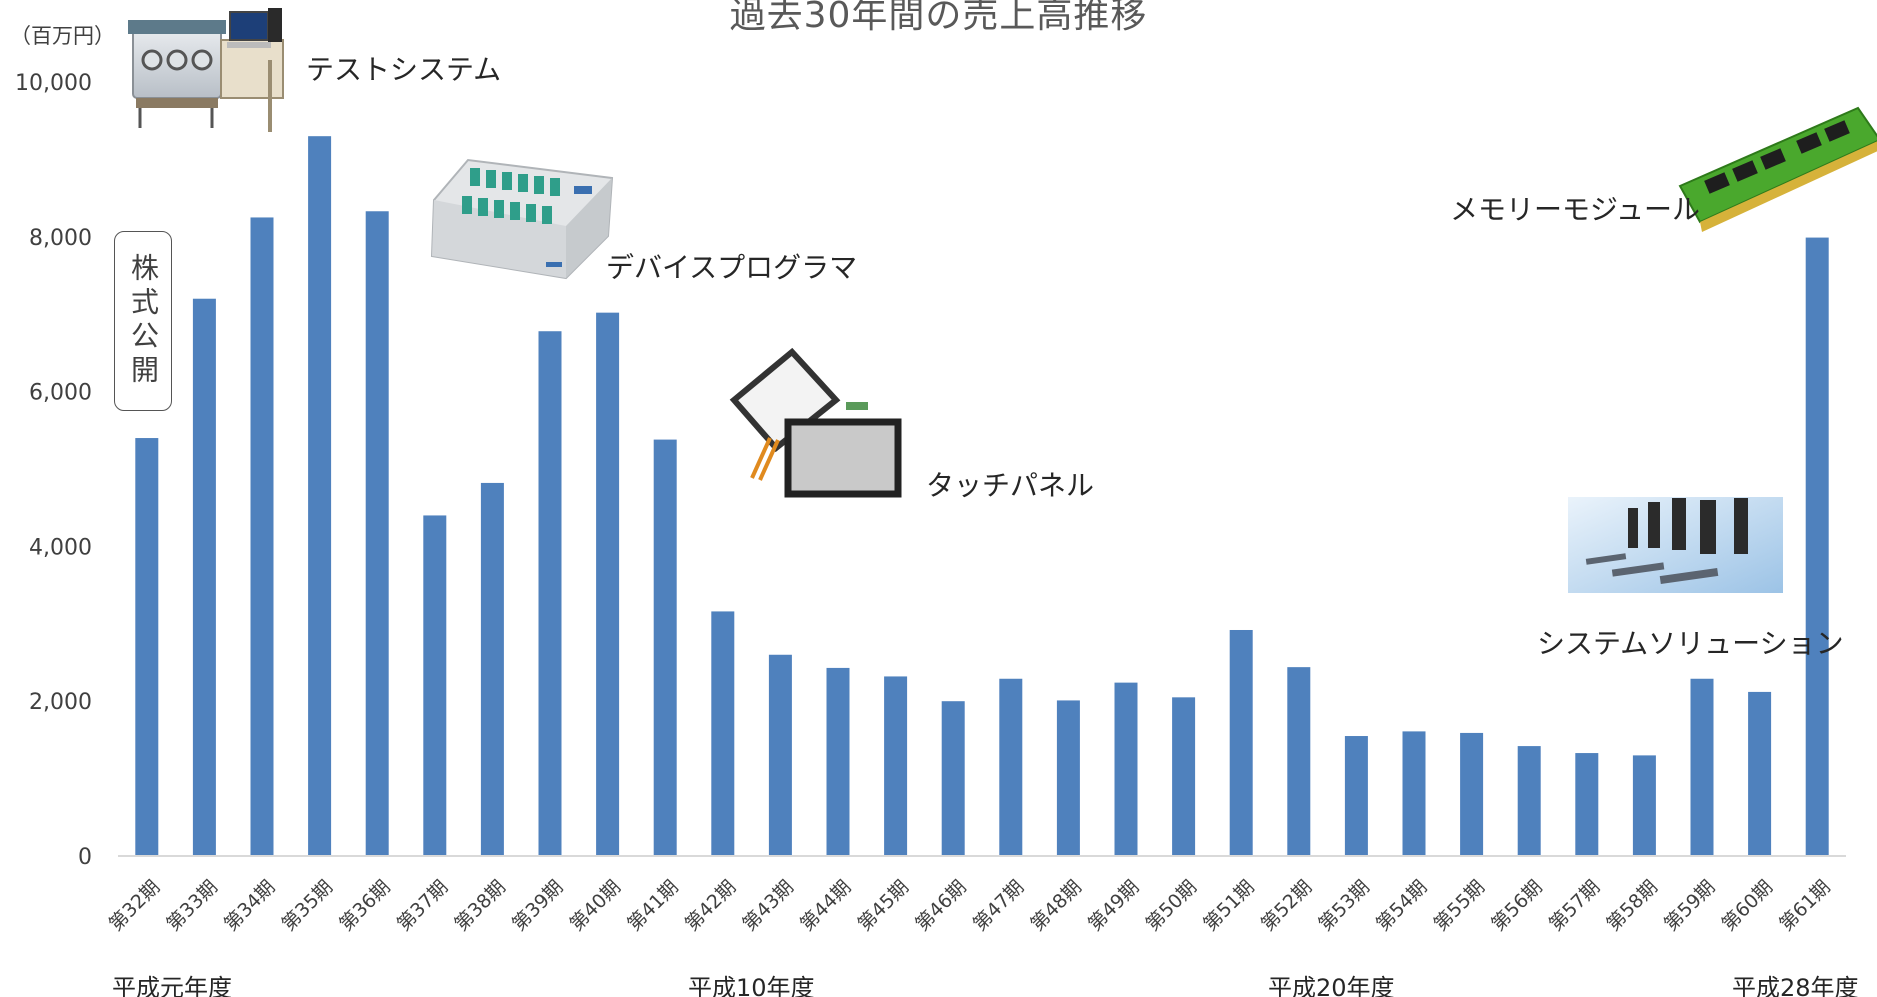 The image size is (1877, 997). What do you see at coordinates (480, 906) in the screenshot?
I see `x-tick-label: 第38期` at bounding box center [480, 906].